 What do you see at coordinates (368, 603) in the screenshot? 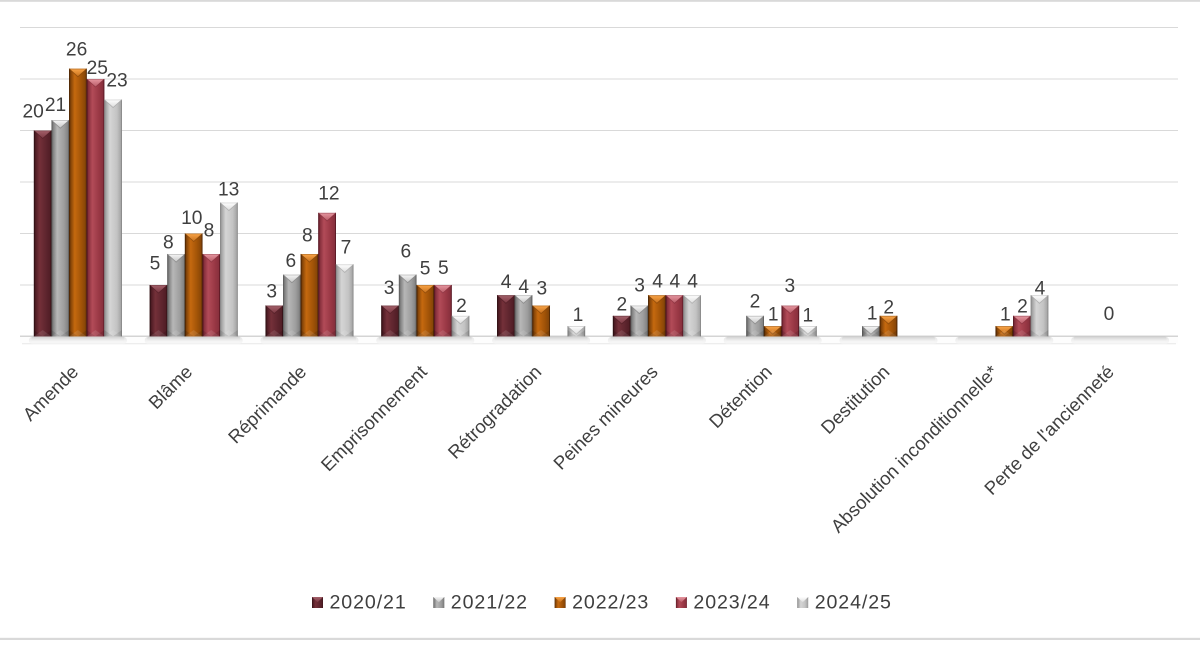
I see `svg-text: 2020/21` at bounding box center [368, 603].